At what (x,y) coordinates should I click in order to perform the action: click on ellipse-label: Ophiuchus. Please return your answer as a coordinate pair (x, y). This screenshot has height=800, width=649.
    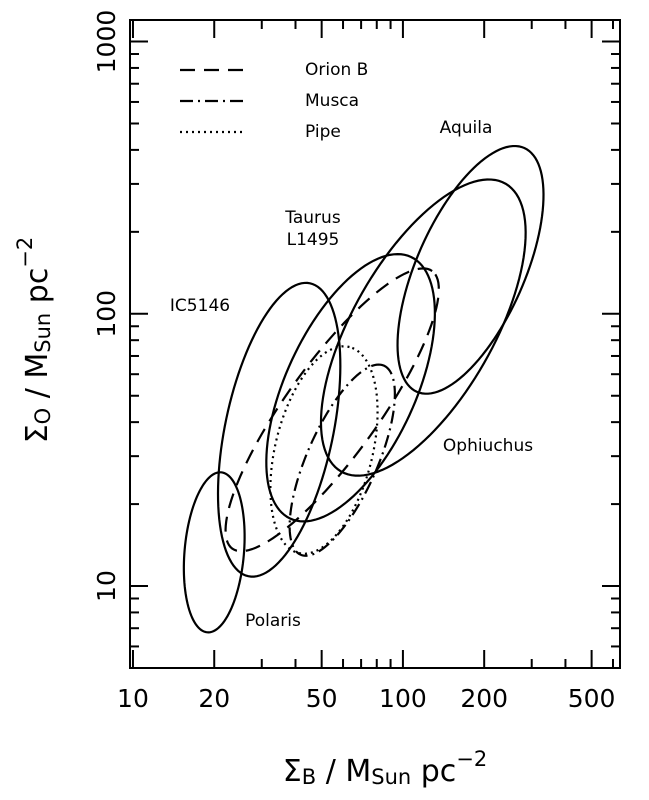
    Looking at the image, I should click on (488, 446).